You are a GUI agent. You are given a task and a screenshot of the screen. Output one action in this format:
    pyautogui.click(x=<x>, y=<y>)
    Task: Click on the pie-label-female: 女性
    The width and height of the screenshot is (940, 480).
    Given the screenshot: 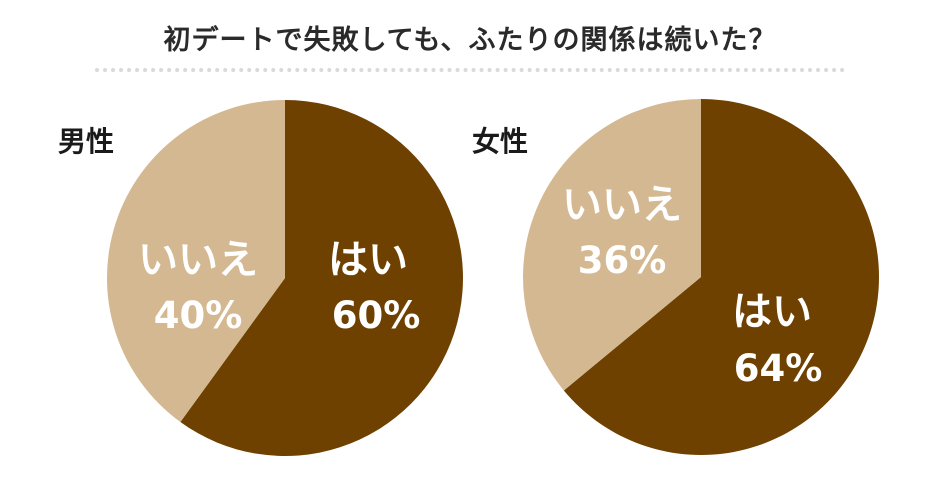 What is the action you would take?
    pyautogui.click(x=500, y=141)
    